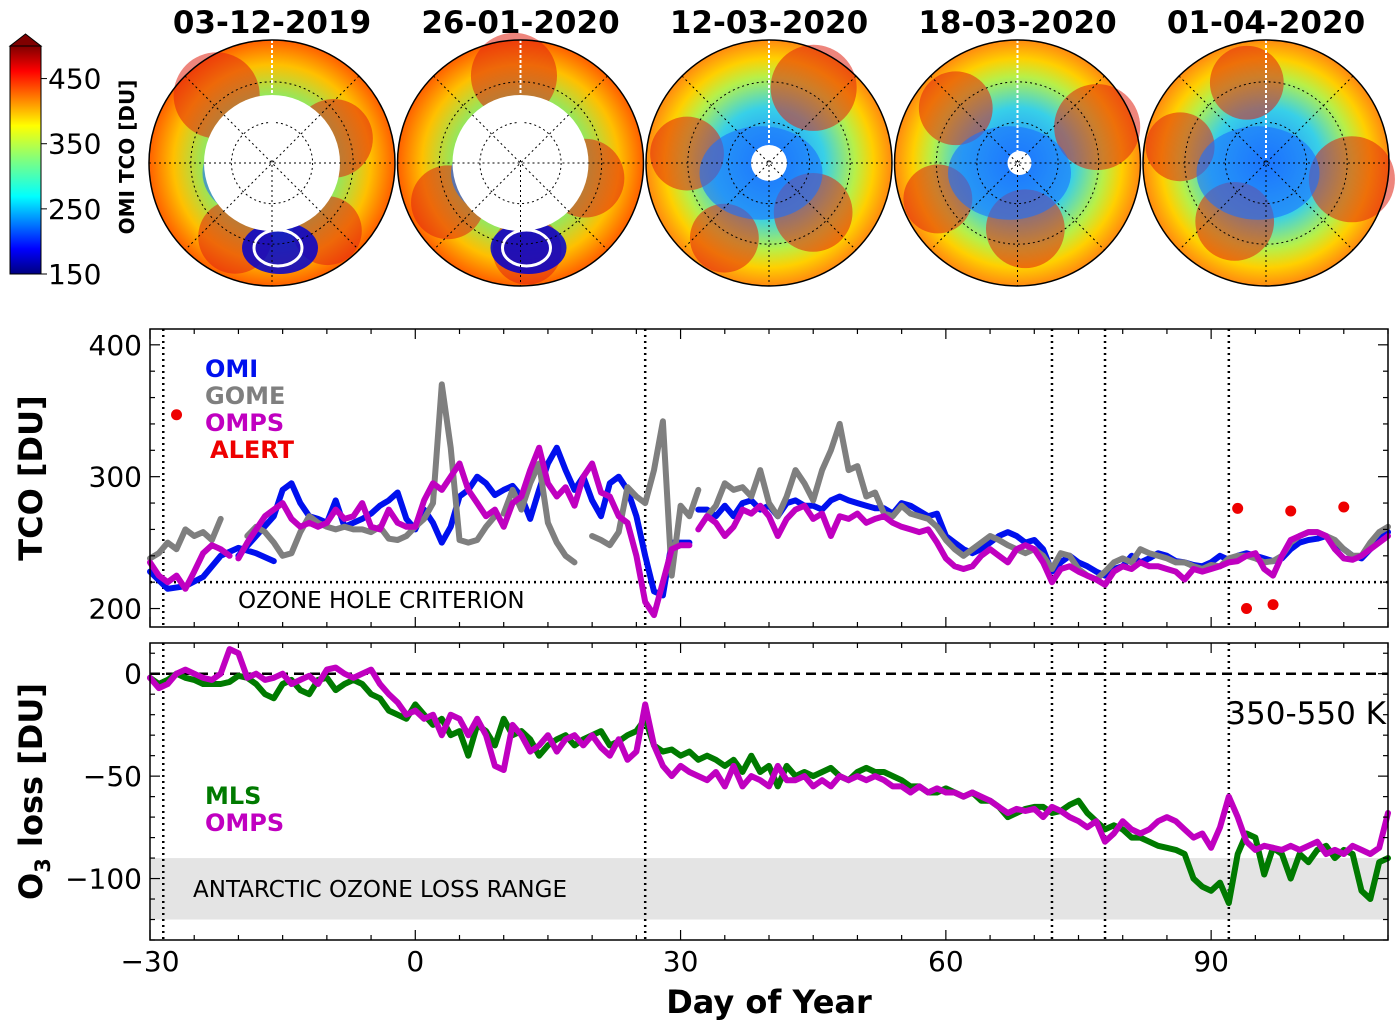  Describe the element at coordinates (769, 889) in the screenshot. I see `loss-range-band` at that location.